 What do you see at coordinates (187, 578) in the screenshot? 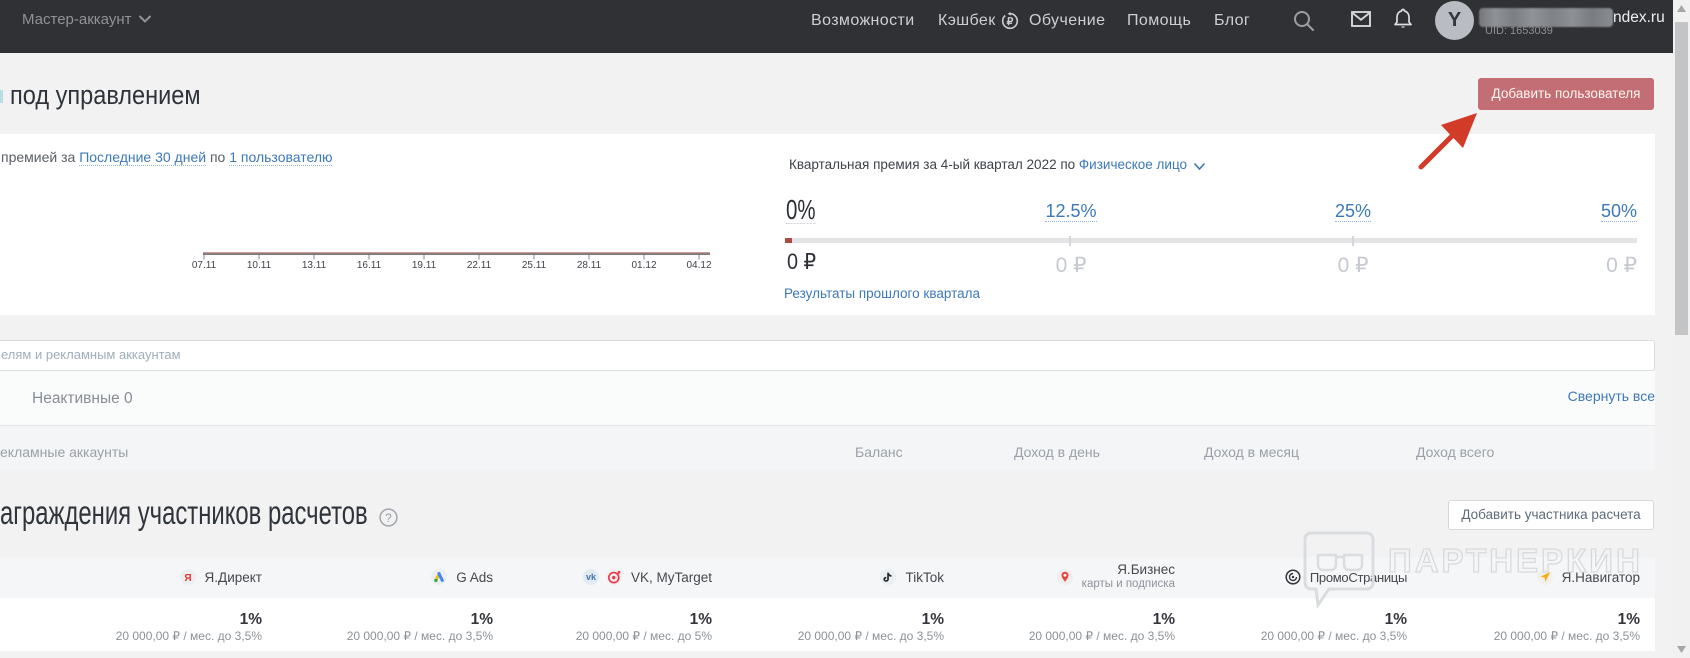
I see `svg-text: Я` at bounding box center [187, 578].